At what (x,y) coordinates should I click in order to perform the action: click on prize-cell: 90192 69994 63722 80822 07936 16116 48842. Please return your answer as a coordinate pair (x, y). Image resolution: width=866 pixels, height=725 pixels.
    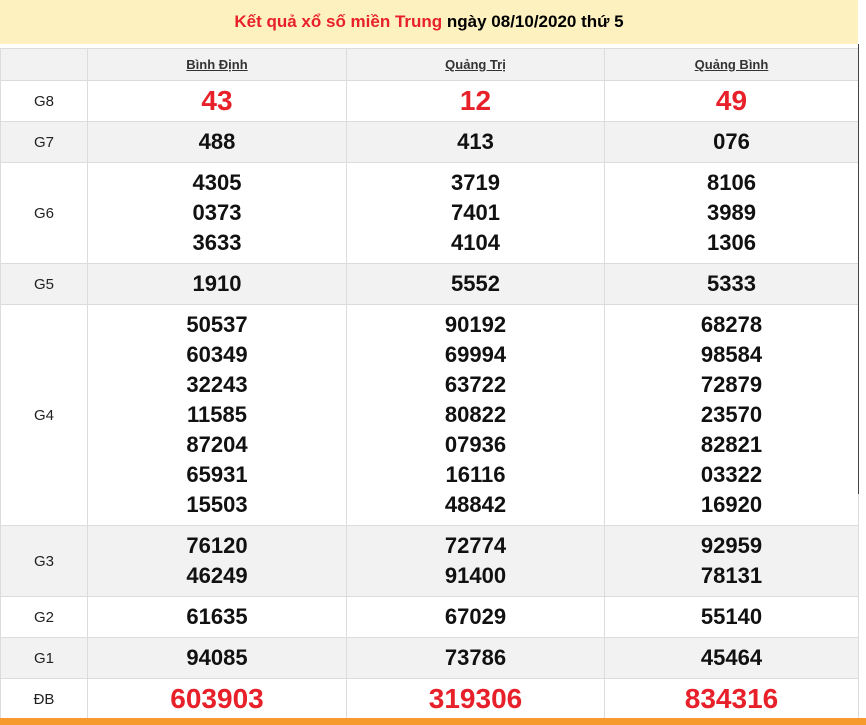
    Looking at the image, I should click on (475, 415).